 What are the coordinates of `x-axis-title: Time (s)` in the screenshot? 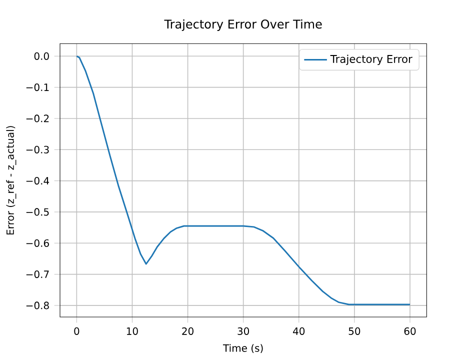 It's located at (242, 348).